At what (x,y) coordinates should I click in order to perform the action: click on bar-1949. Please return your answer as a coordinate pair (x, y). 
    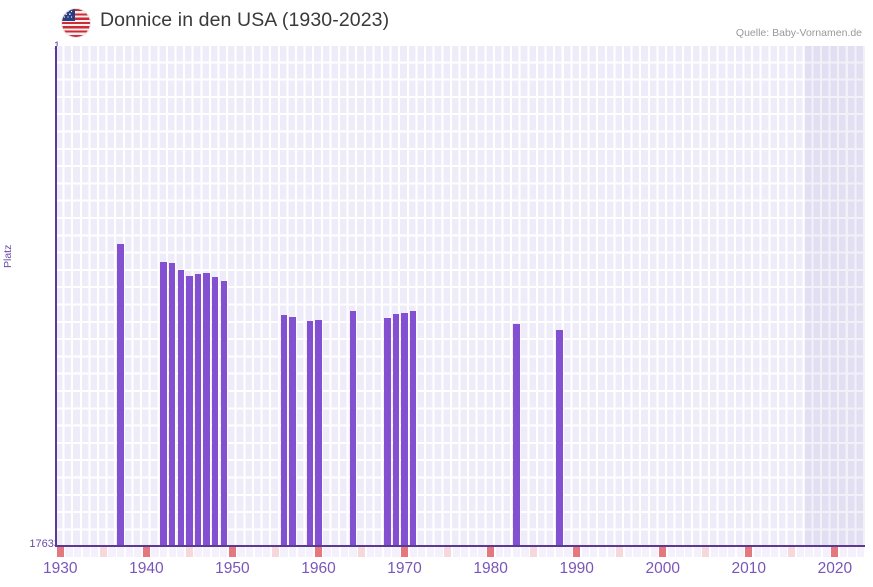
    Looking at the image, I should click on (224, 413).